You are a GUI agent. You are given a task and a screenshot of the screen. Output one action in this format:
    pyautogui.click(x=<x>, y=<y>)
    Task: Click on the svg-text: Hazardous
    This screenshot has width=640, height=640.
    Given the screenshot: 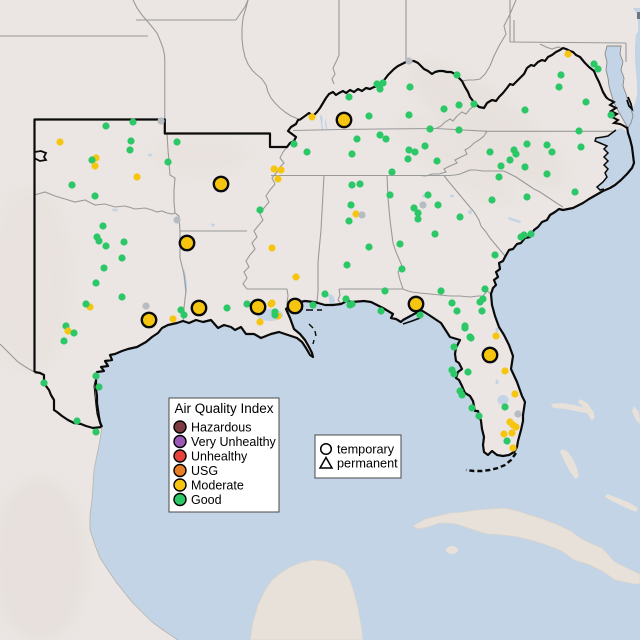 What is the action you would take?
    pyautogui.click(x=221, y=428)
    